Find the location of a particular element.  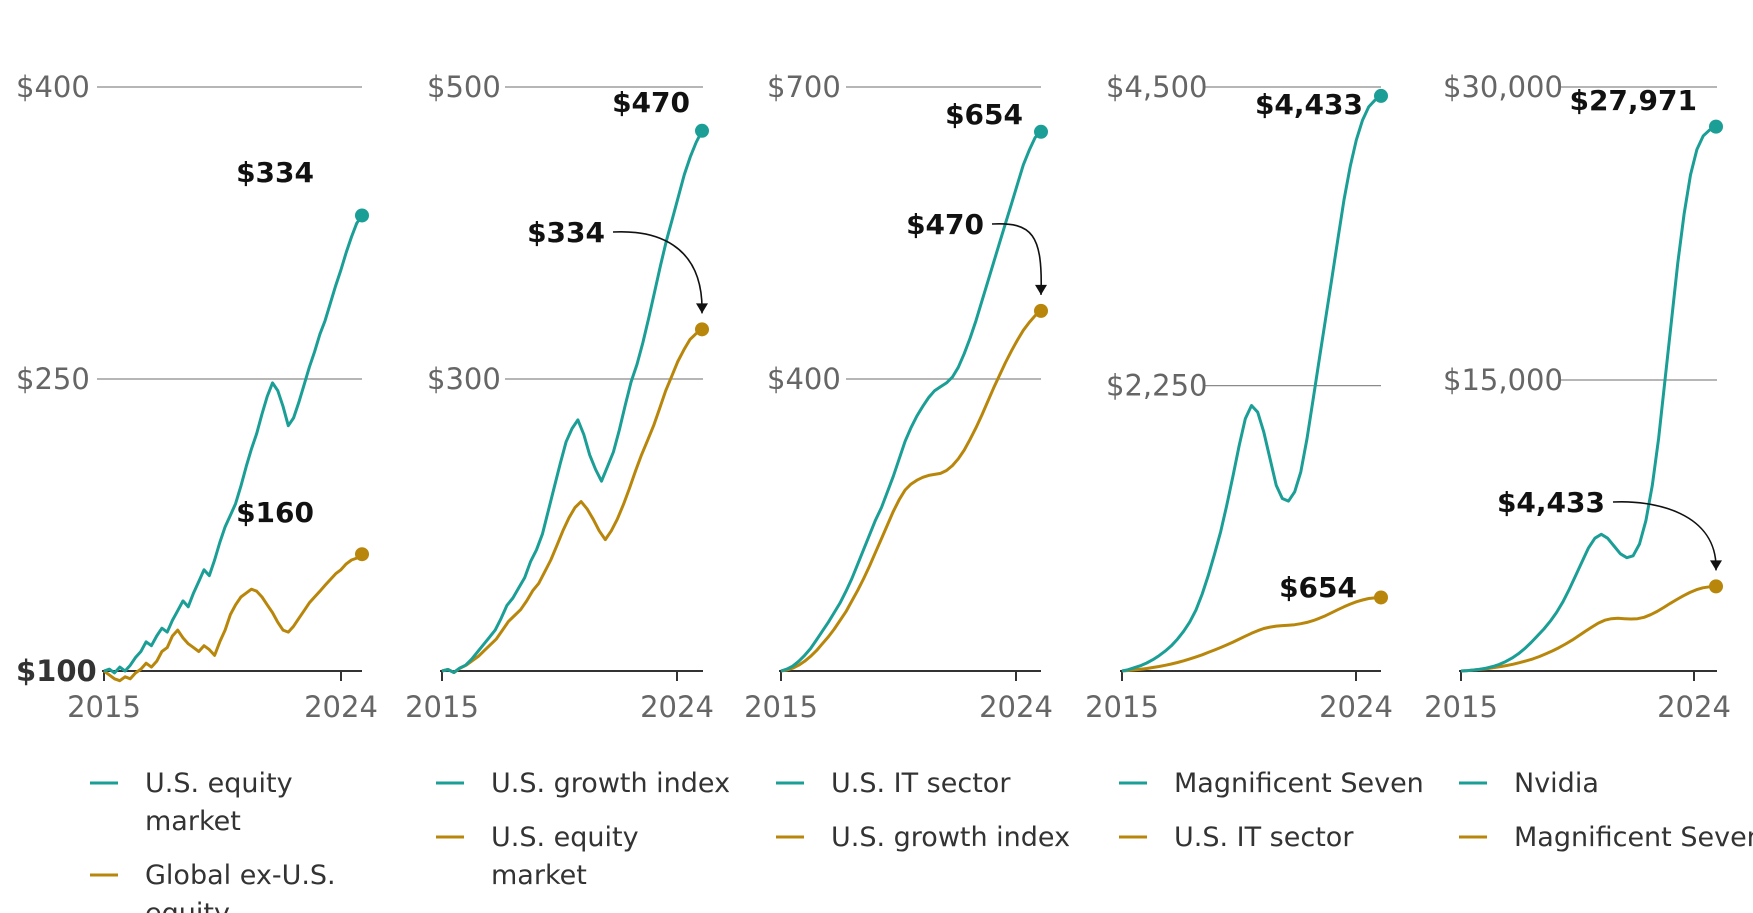

y-tick-label: $500 is located at coordinates (464, 87).